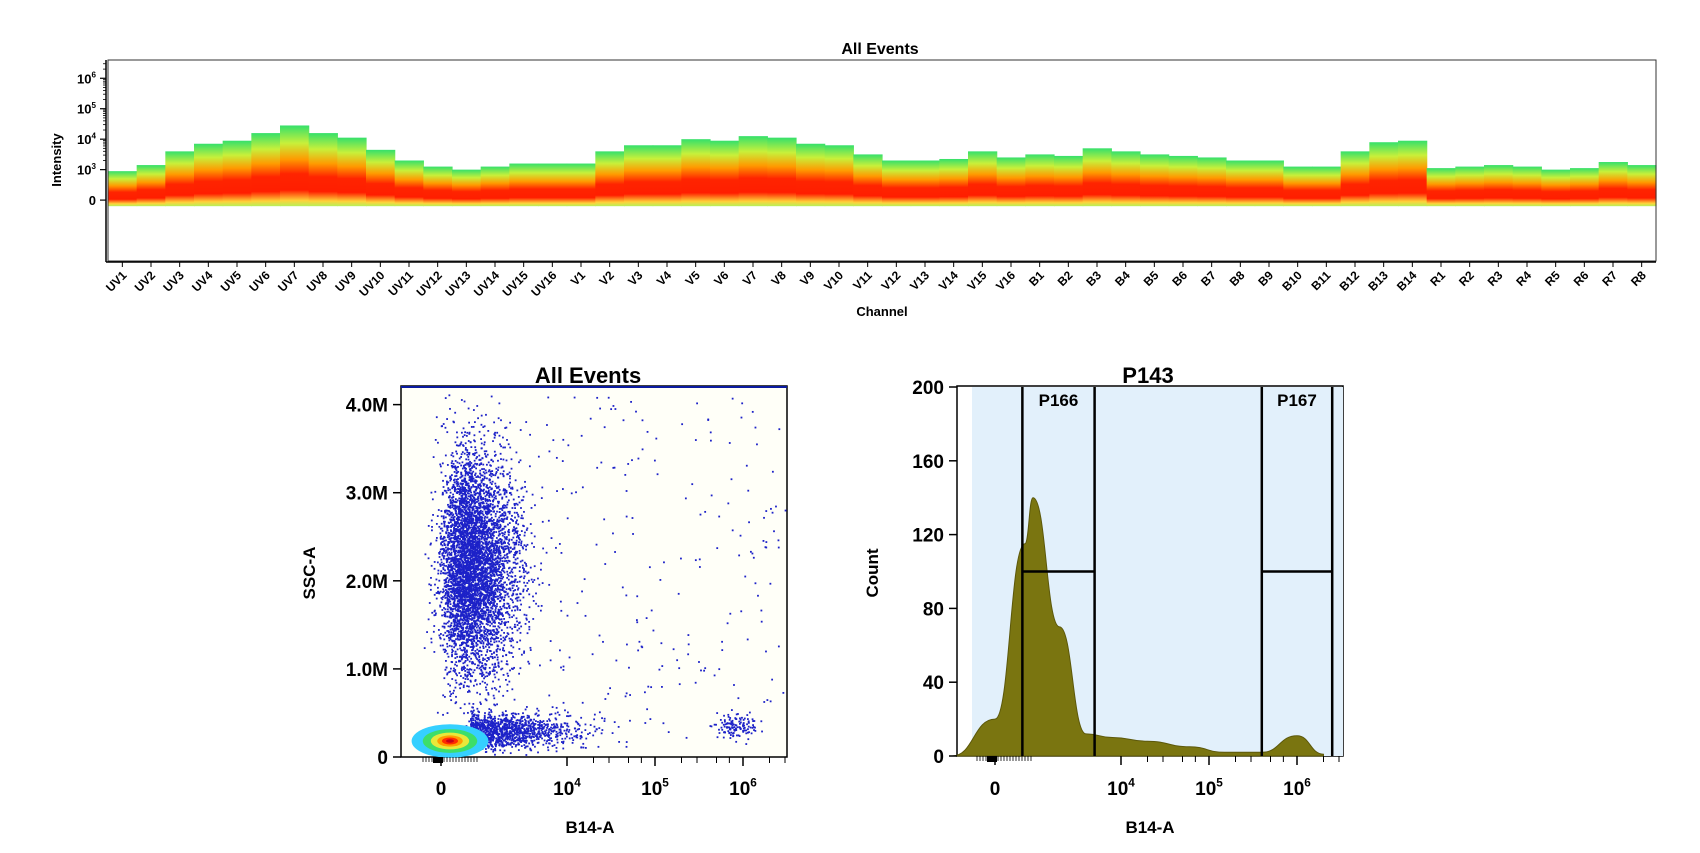  Describe the element at coordinates (1155, 180) in the screenshot. I see `spectrum-cell-b5` at that location.